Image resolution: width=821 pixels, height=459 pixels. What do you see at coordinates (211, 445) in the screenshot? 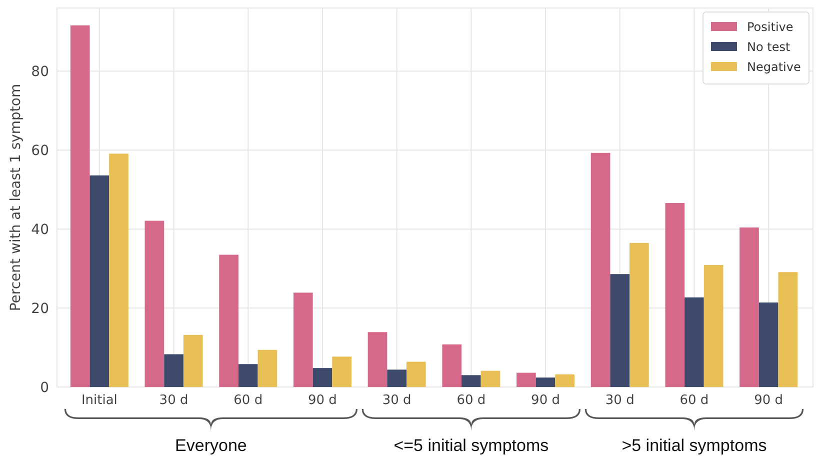
I see `text: Everyone` at bounding box center [211, 445].